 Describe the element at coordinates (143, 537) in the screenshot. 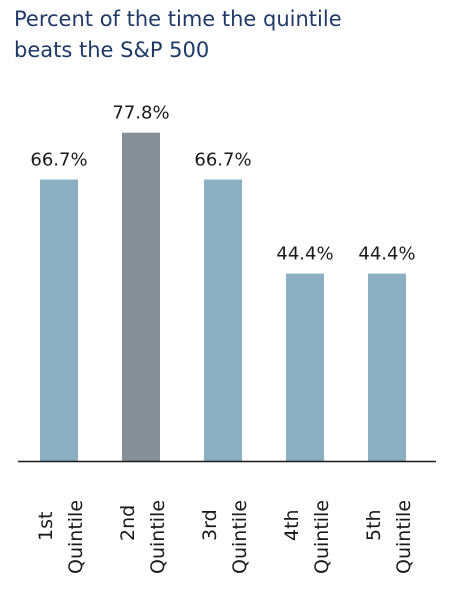

I see `category-label-2: 2nd Quintile` at that location.